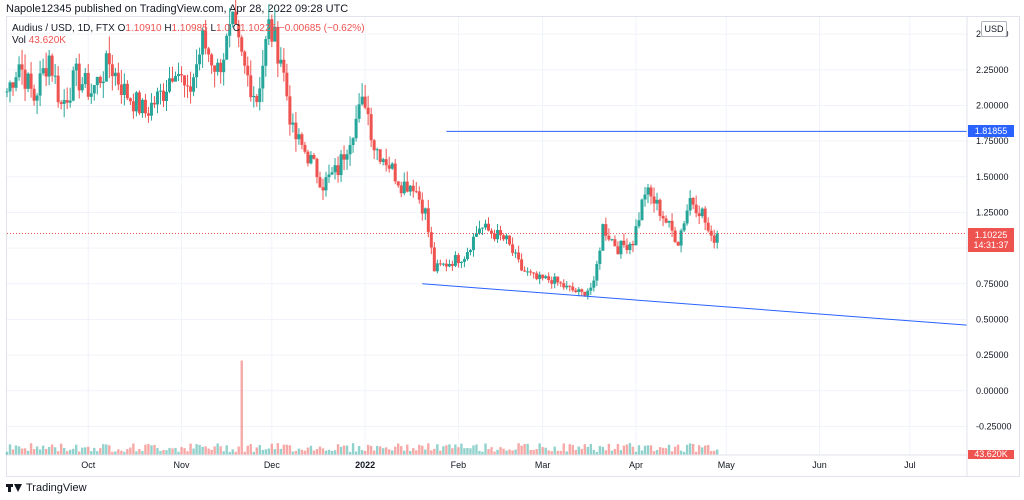 Image resolution: width=1024 pixels, height=500 pixels. I want to click on y-tick-label: 0.00000, so click(992, 391).